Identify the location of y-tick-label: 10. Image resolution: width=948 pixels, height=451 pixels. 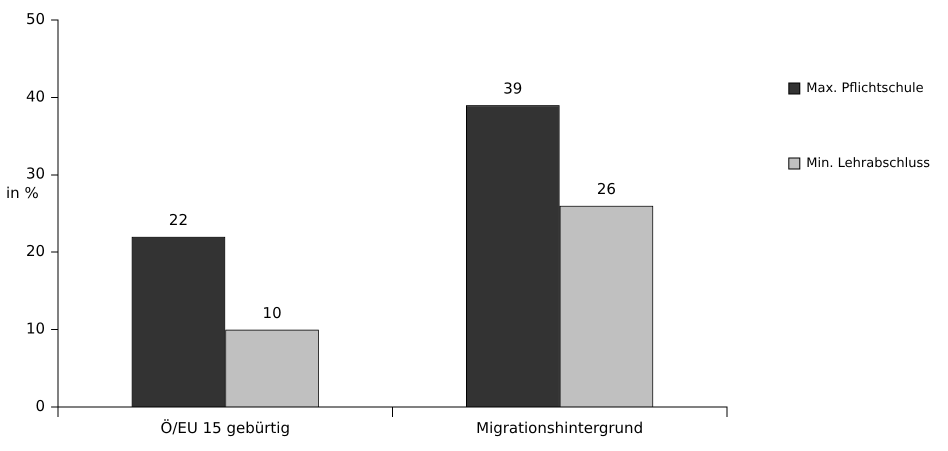
(36, 328).